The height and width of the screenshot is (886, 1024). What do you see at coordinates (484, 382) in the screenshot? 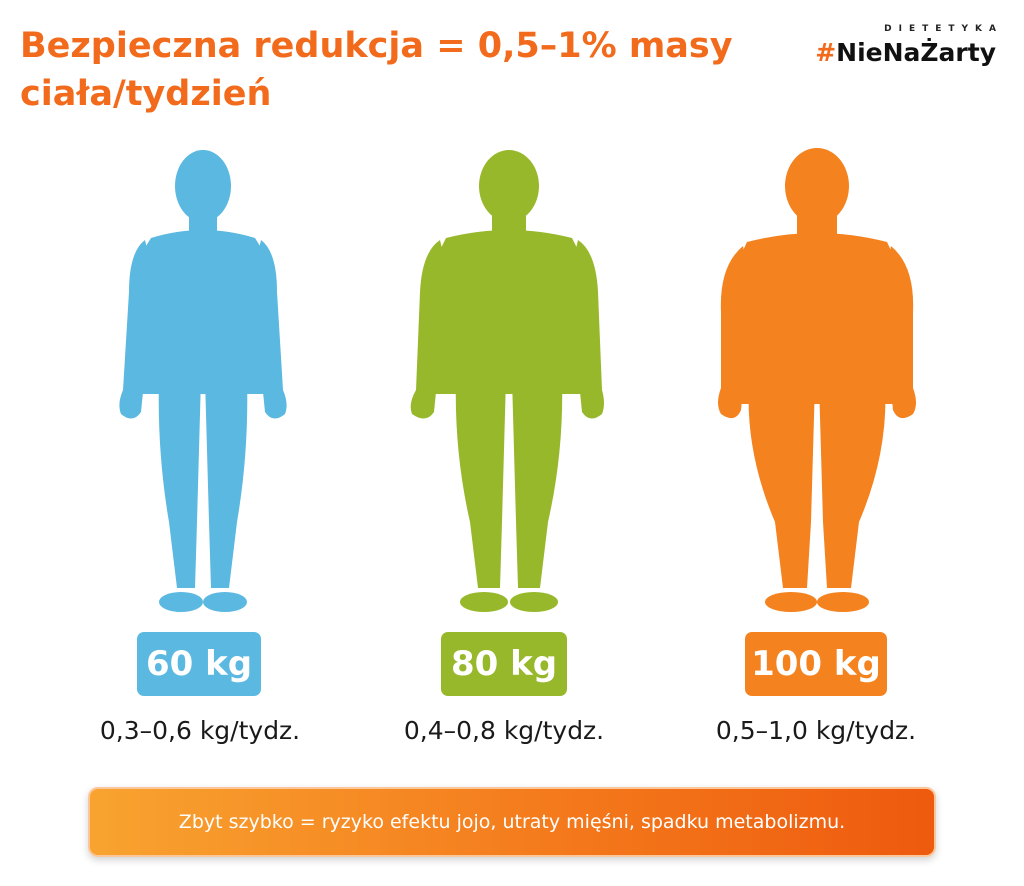
I see `medium-body-silhouette-icon` at bounding box center [484, 382].